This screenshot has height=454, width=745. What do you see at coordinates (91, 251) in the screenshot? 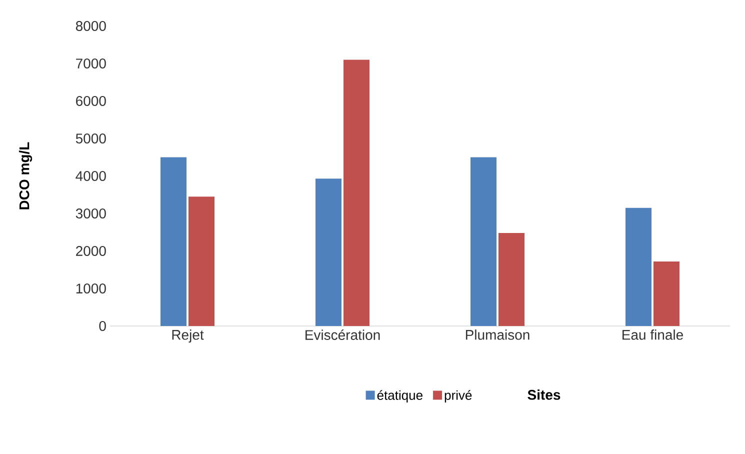
I see `y-tick-label: 2000` at bounding box center [91, 251].